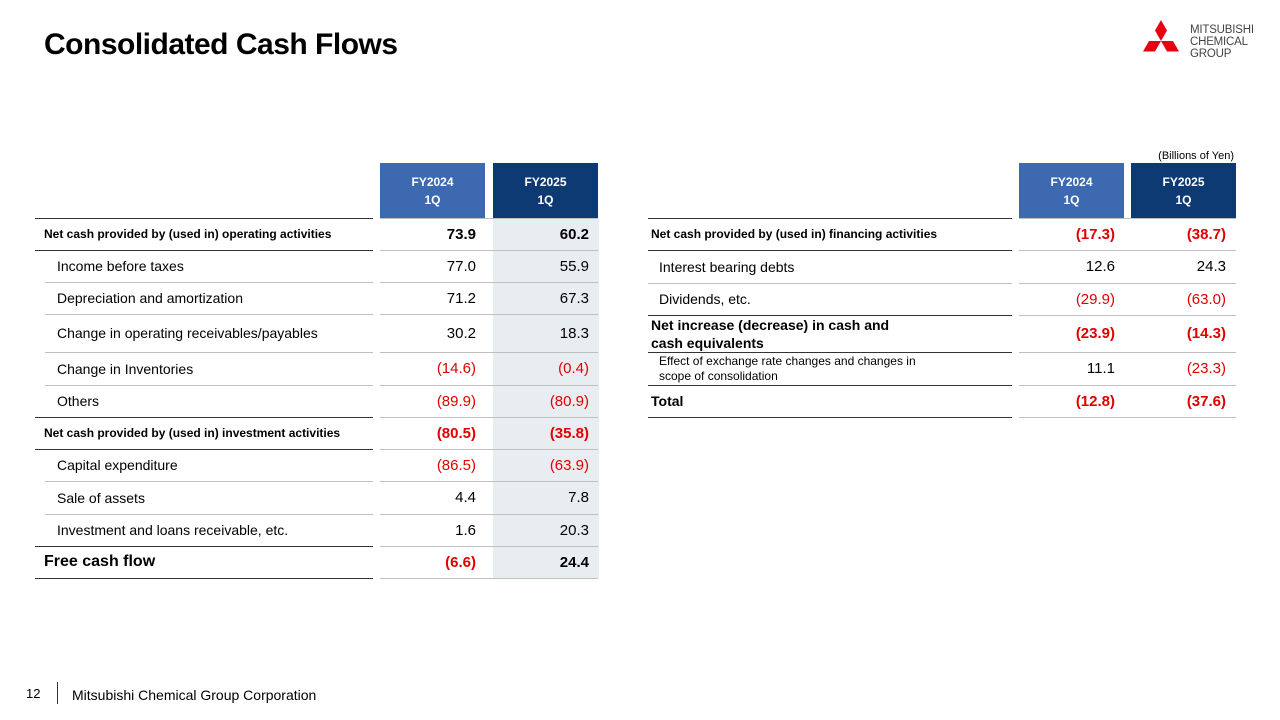 This screenshot has height=720, width=1280. Describe the element at coordinates (1206, 333) in the screenshot. I see `value-fy2025: (14.3)` at that location.